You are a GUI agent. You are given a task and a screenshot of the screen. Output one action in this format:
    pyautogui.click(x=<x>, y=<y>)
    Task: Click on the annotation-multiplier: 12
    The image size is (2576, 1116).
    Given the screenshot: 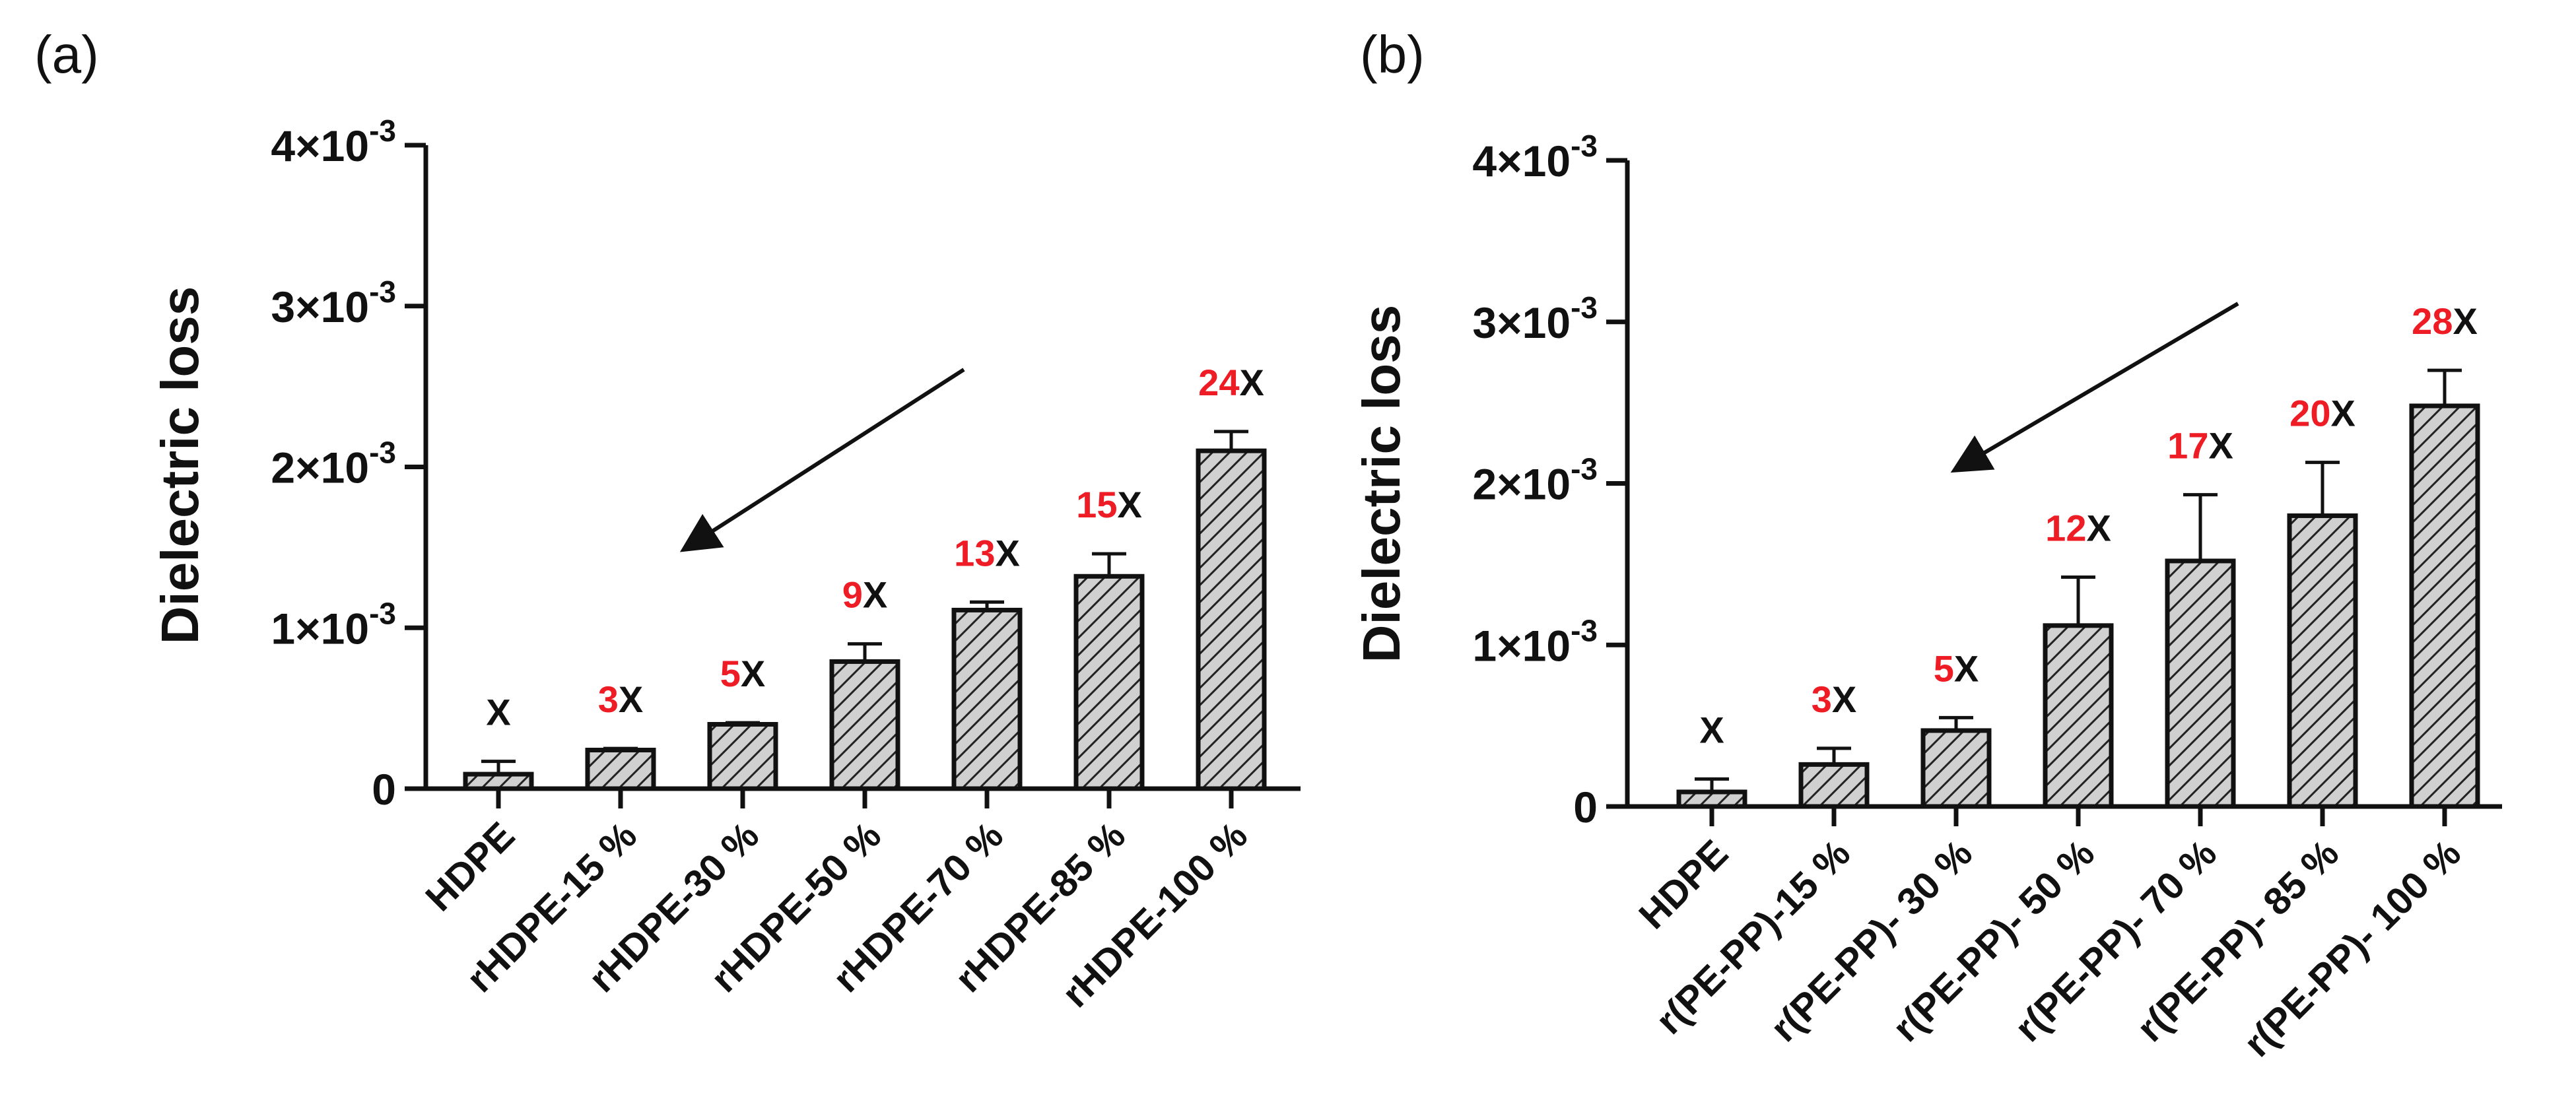 What is the action you would take?
    pyautogui.click(x=2065, y=527)
    